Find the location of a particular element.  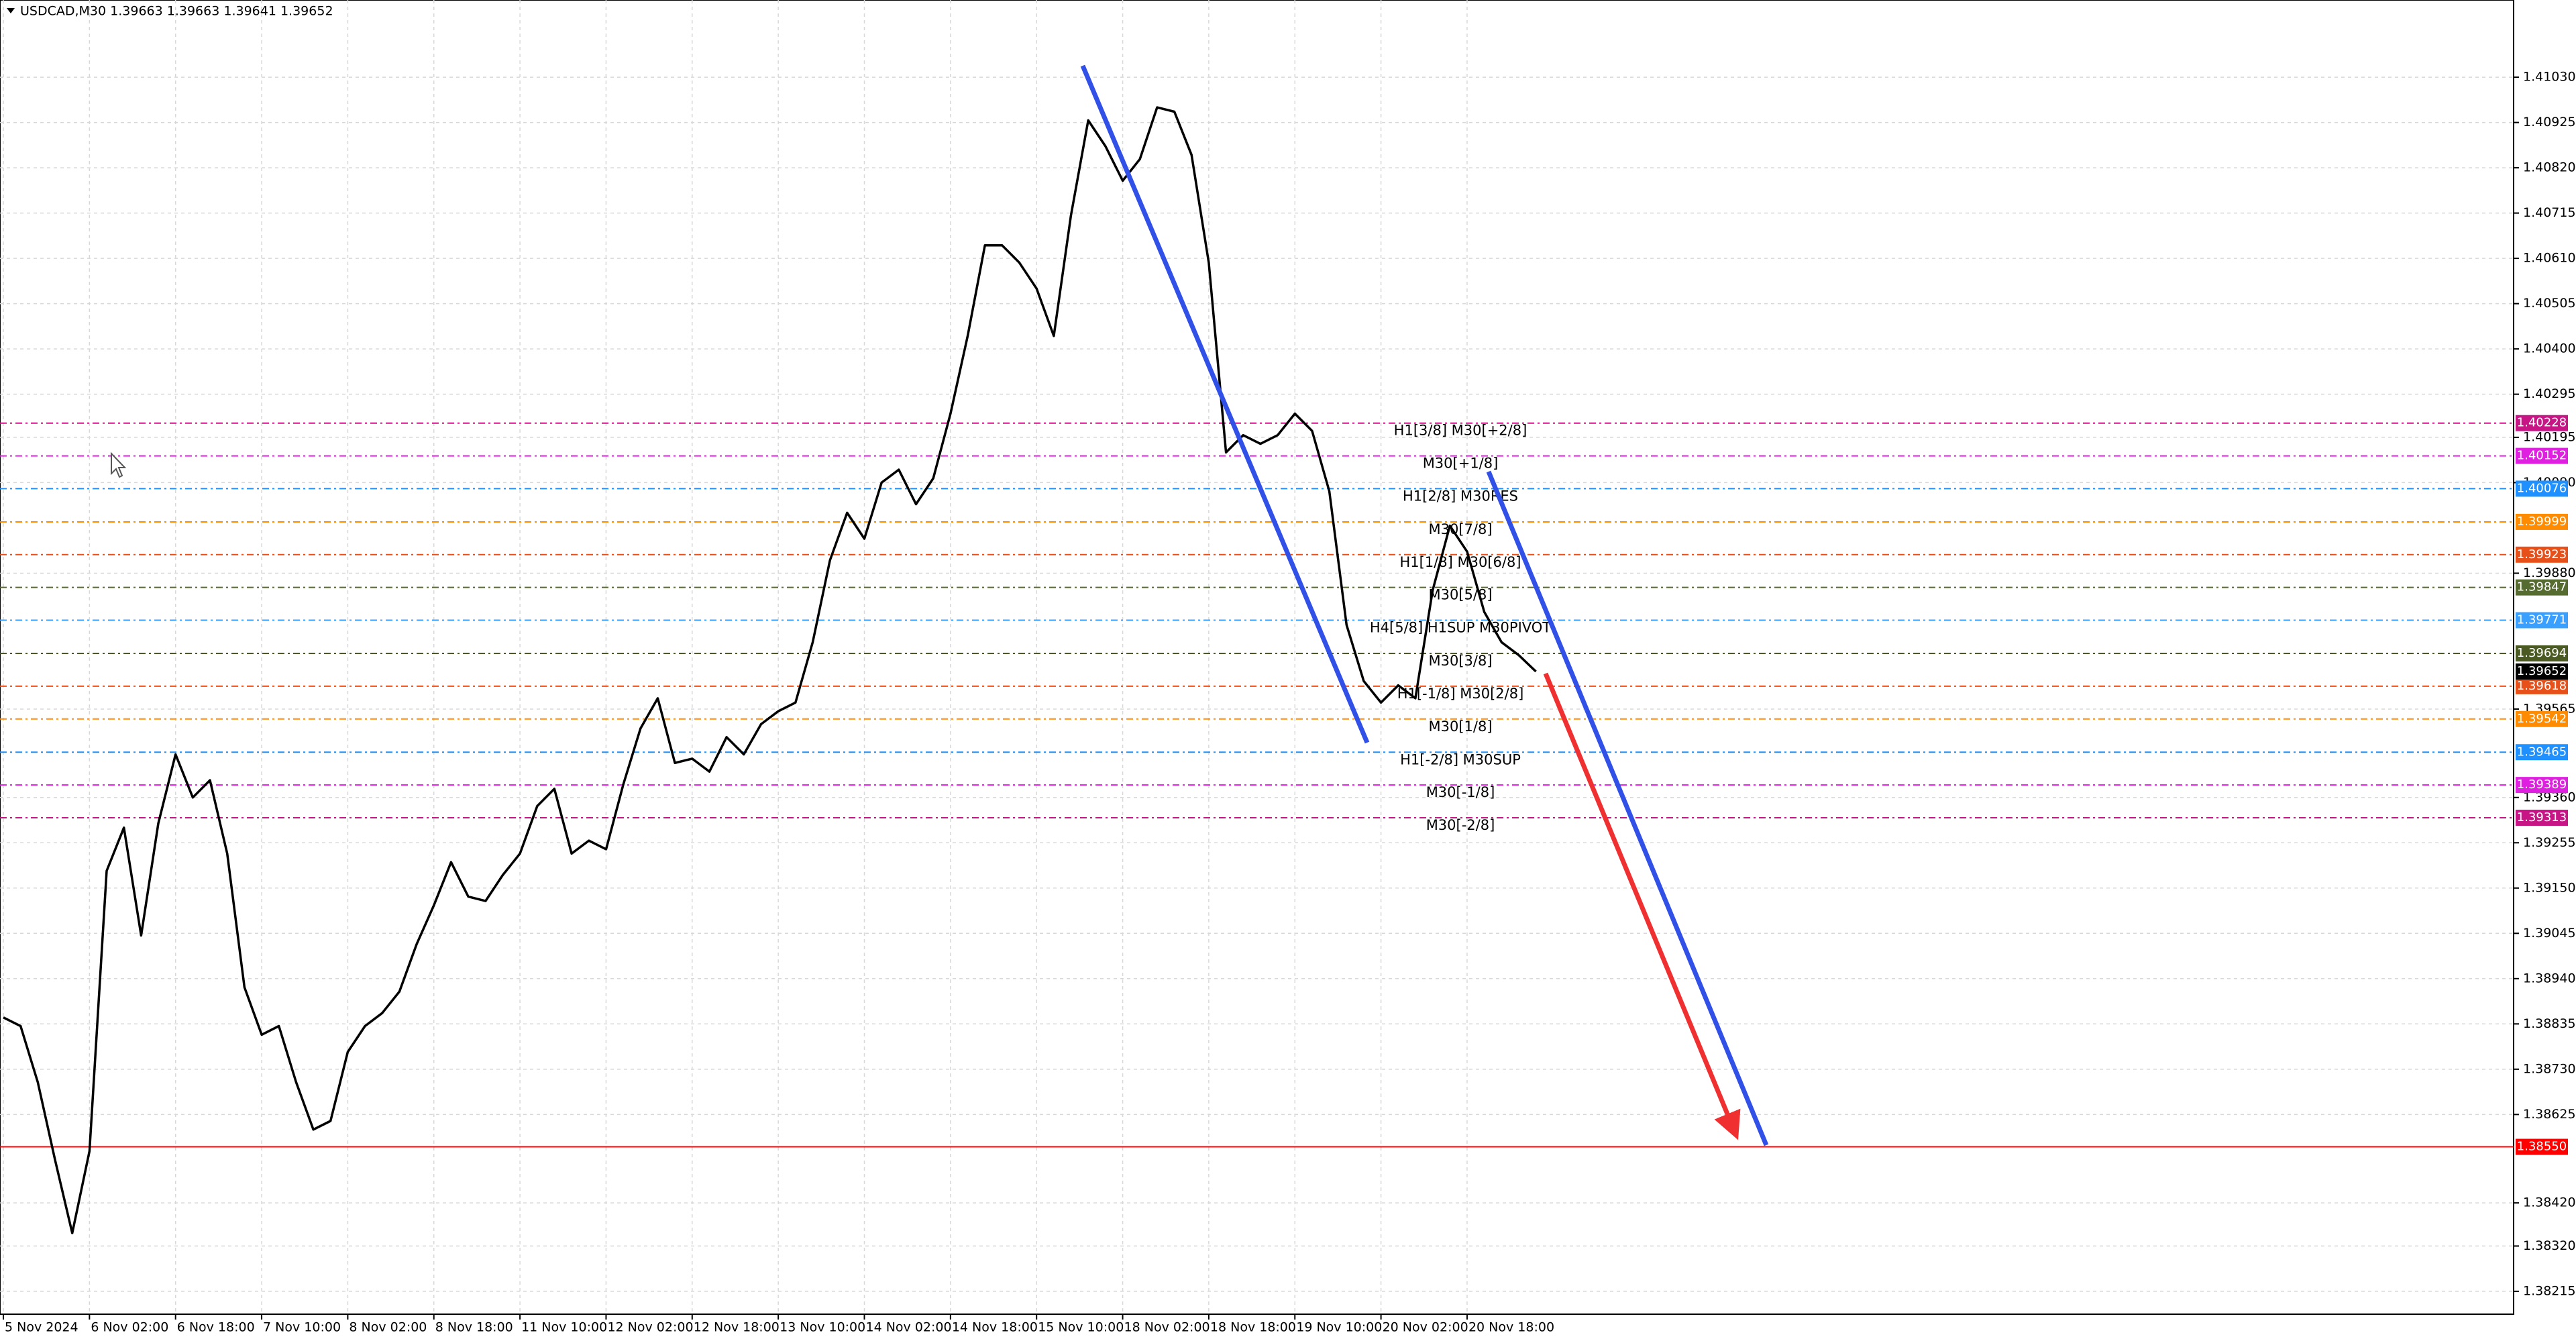

x-tick-label: 8 Nov 02:00 is located at coordinates (388, 1327).